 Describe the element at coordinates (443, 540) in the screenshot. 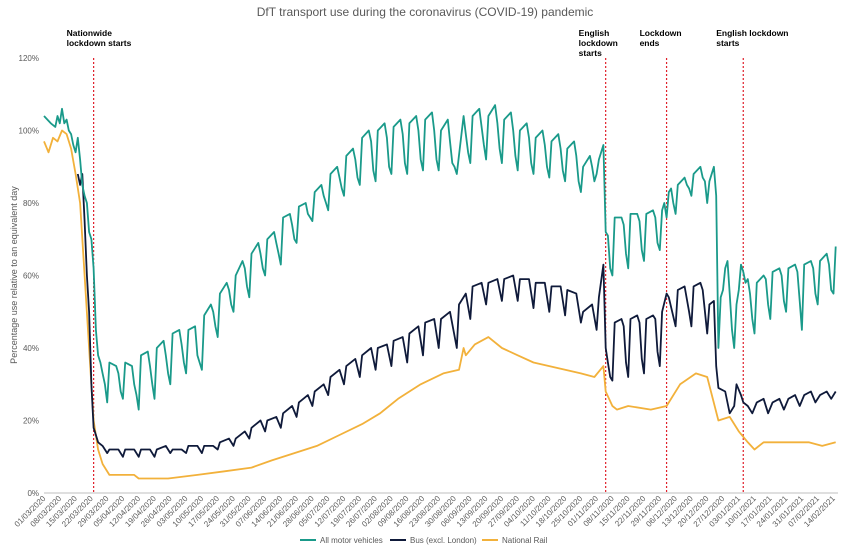

I see `legend-label: Bus (excl. London)` at that location.